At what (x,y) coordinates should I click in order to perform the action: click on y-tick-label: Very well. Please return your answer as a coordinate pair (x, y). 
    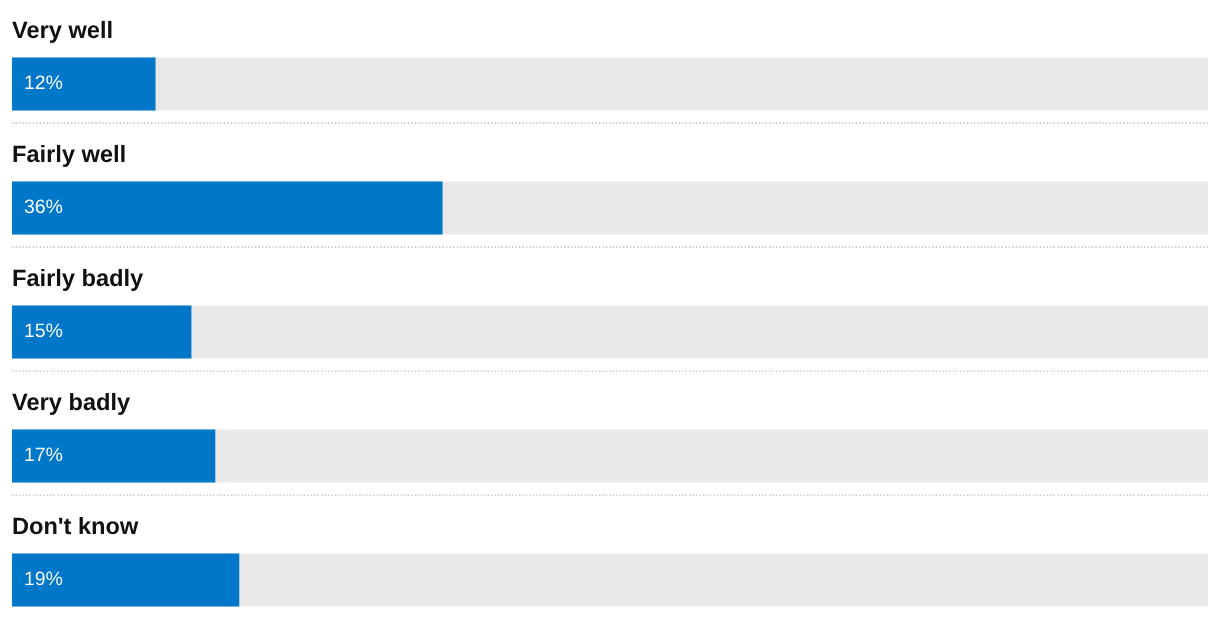
    Looking at the image, I should click on (62, 31).